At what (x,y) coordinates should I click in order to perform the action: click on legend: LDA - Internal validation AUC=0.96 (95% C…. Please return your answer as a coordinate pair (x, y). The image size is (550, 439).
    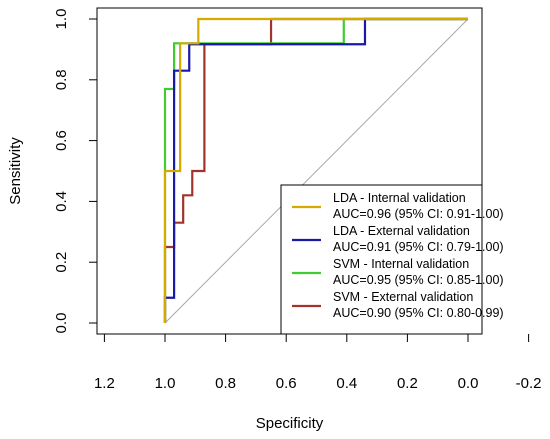
    Looking at the image, I should click on (392, 259).